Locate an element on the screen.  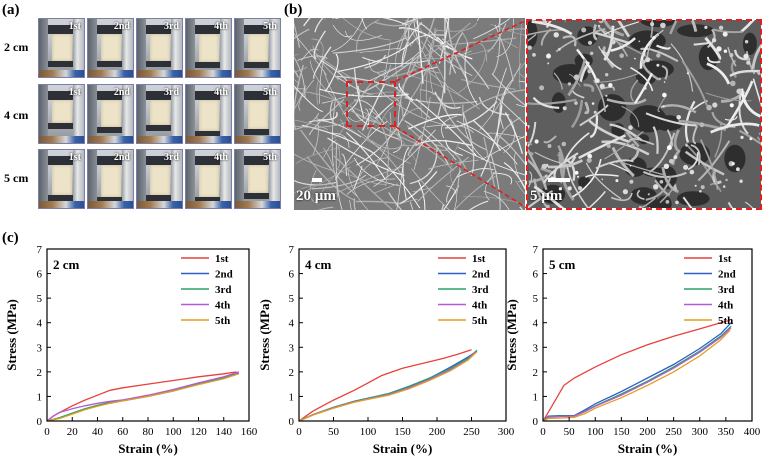
x-tick-label: 20 is located at coordinates (73, 432).